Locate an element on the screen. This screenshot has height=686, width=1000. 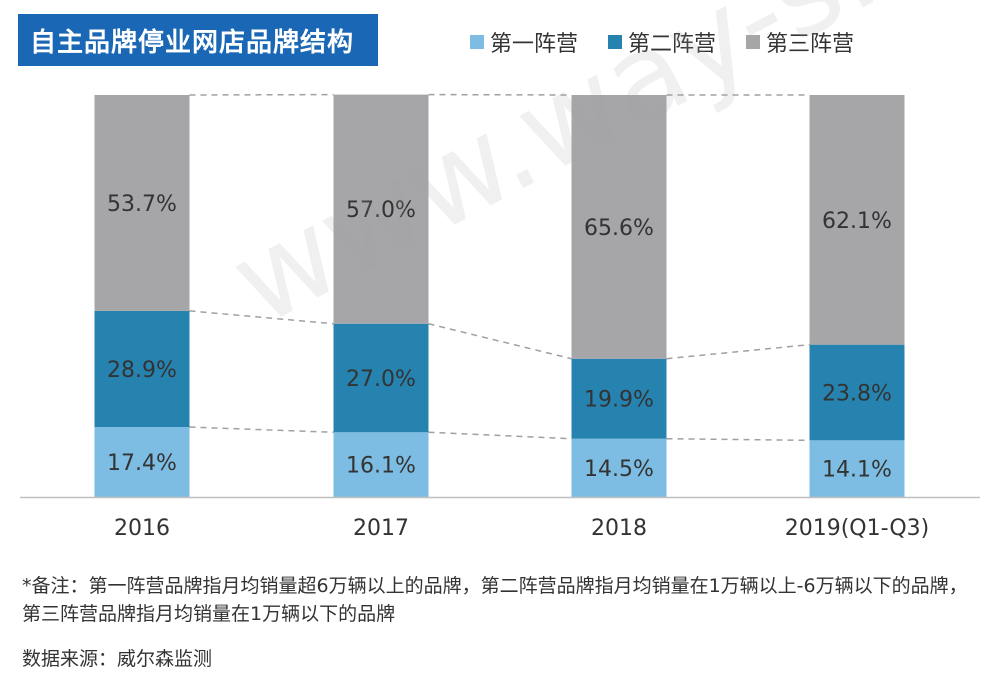
bar-segment-3-2016 is located at coordinates (142, 203).